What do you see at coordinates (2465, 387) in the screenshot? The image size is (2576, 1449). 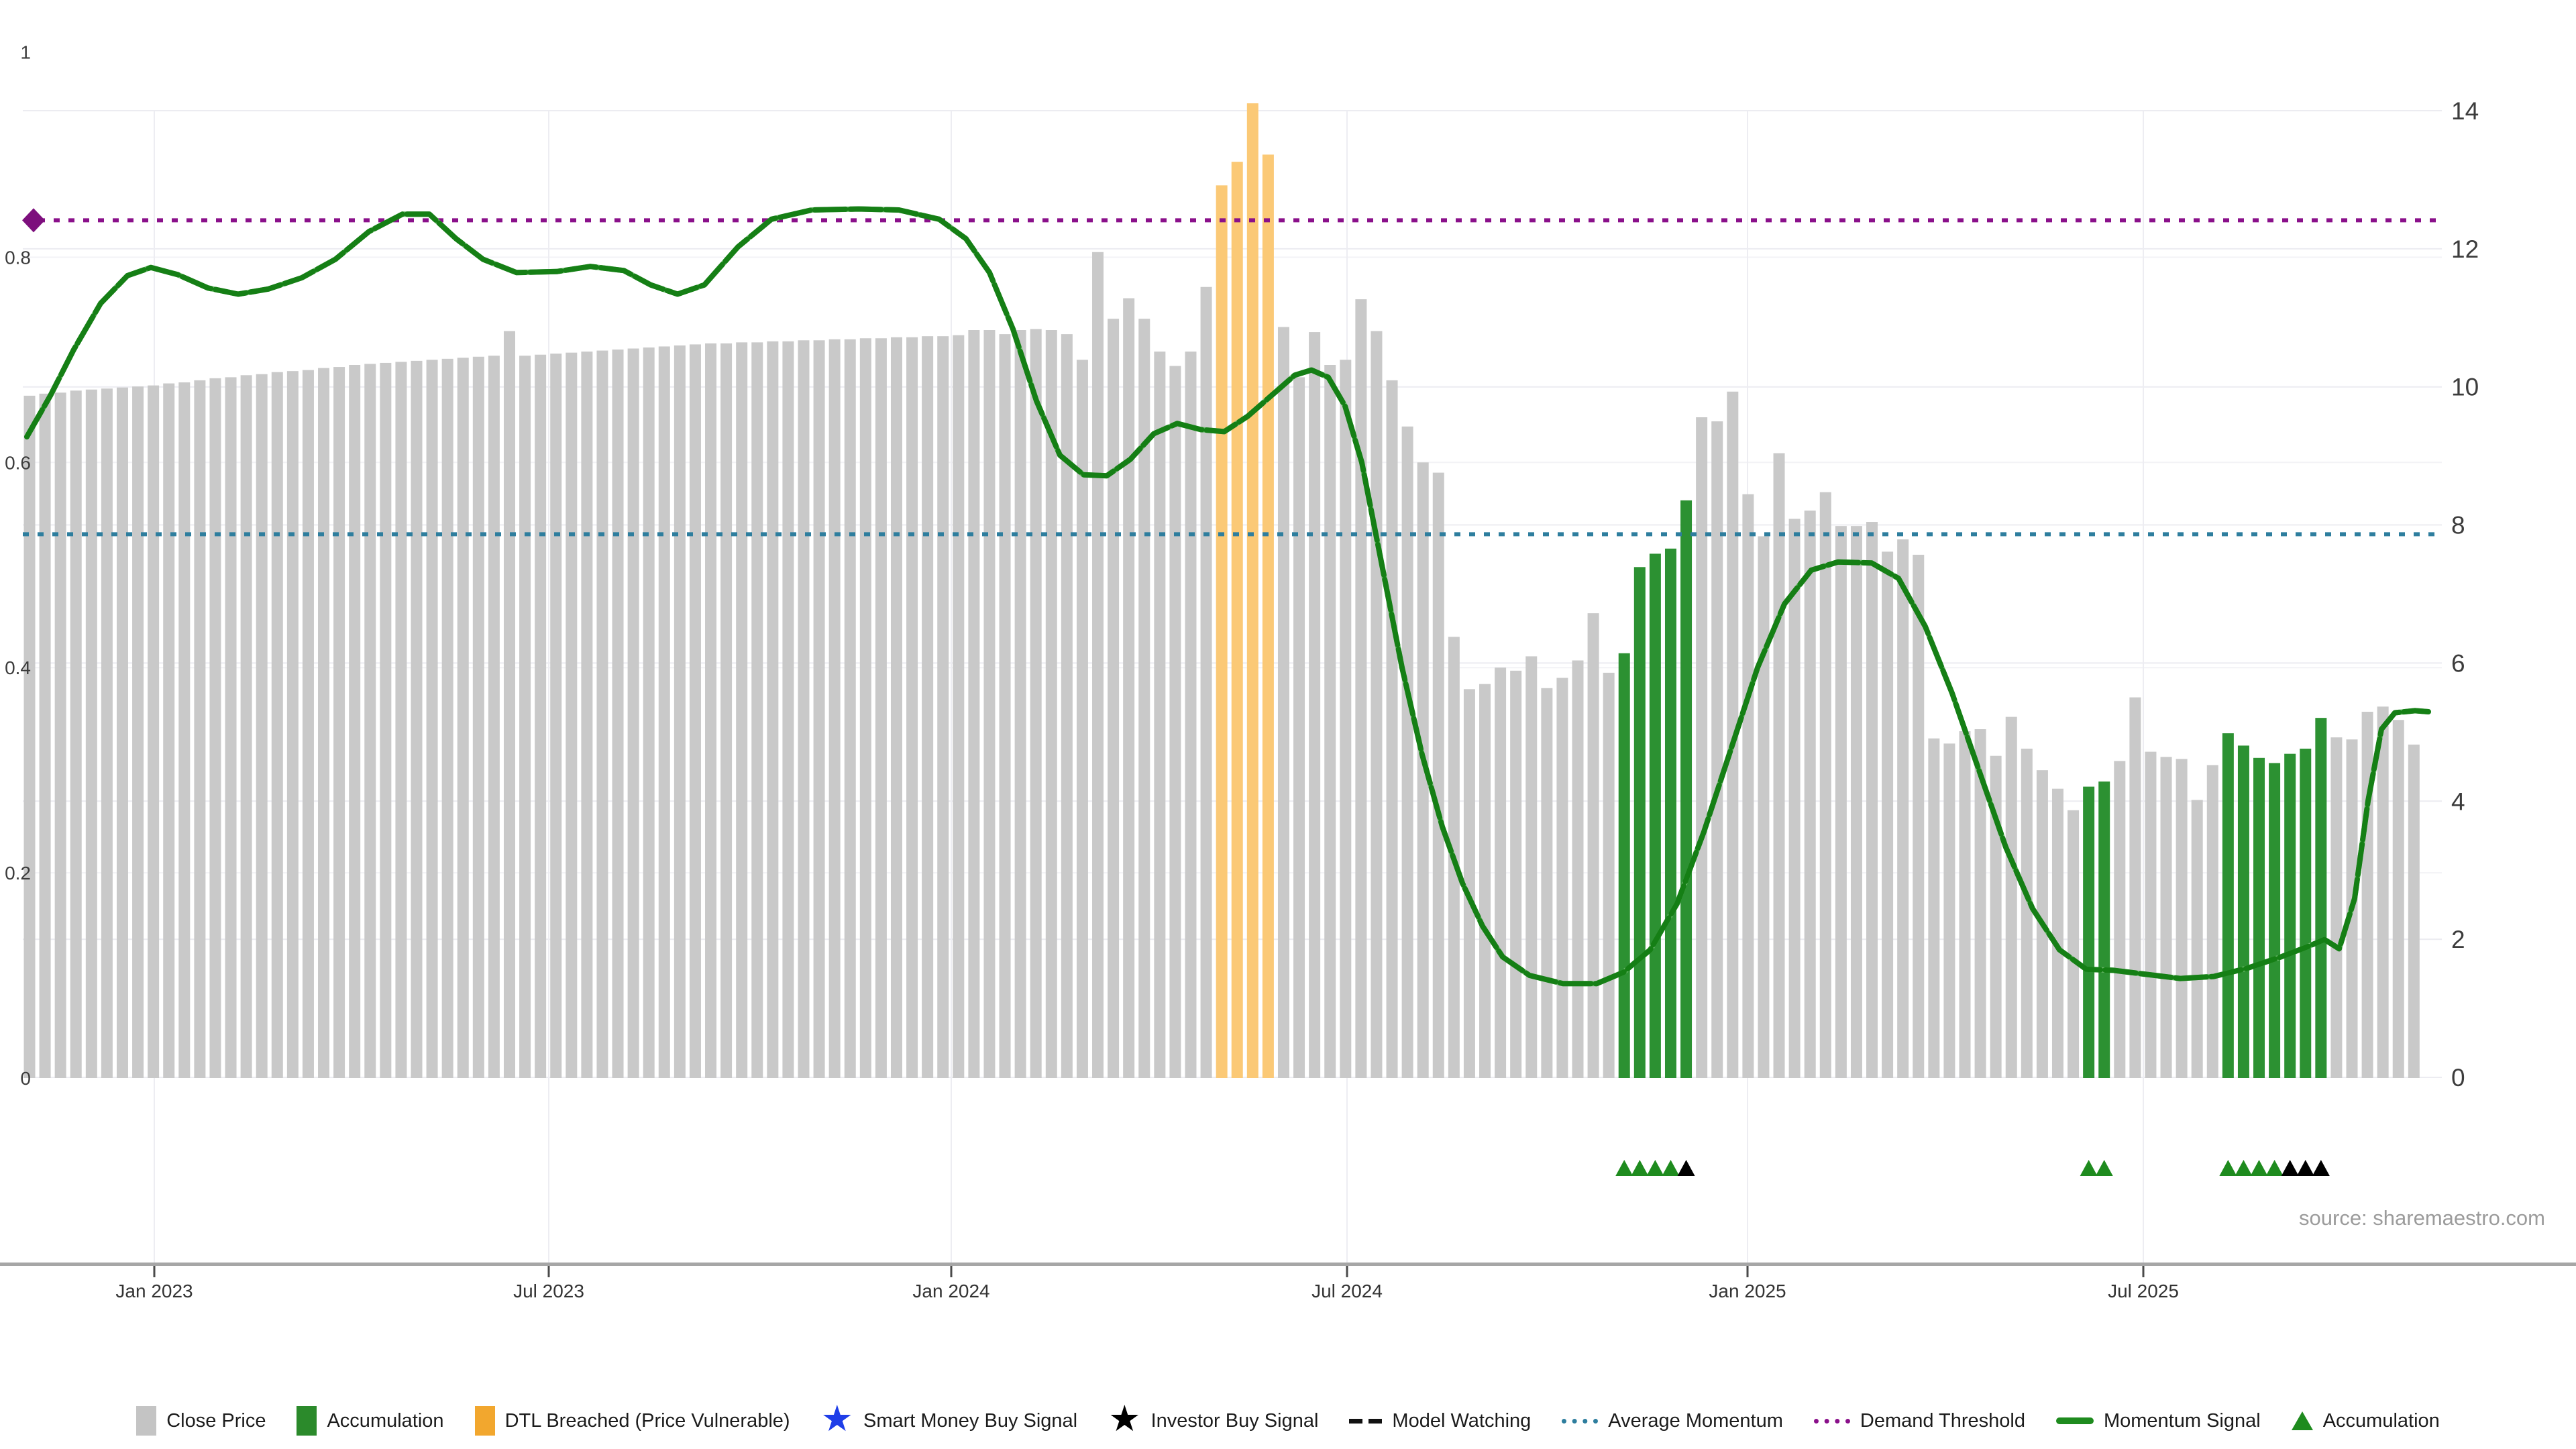 I see `right-axis-label: 10` at bounding box center [2465, 387].